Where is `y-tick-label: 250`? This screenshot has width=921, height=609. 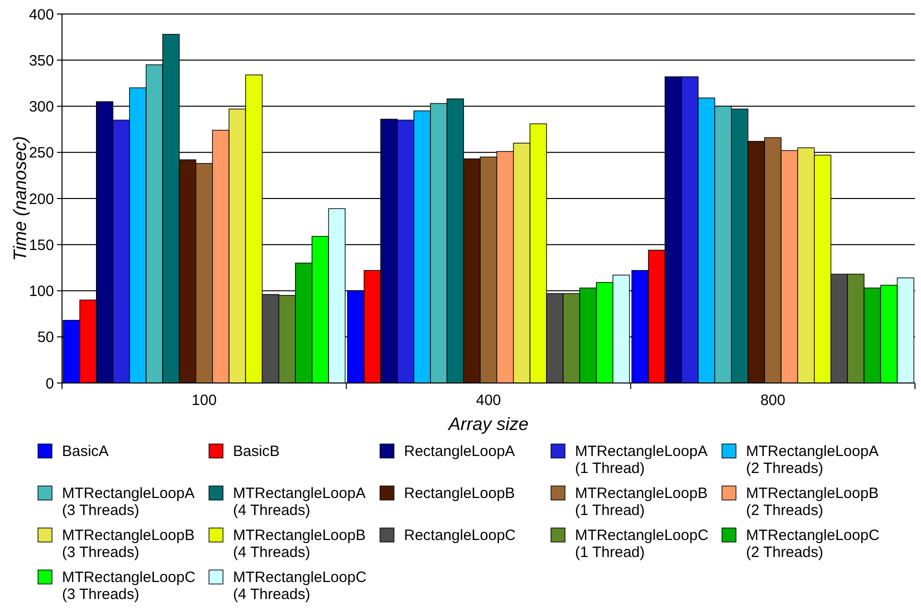
y-tick-label: 250 is located at coordinates (41, 153).